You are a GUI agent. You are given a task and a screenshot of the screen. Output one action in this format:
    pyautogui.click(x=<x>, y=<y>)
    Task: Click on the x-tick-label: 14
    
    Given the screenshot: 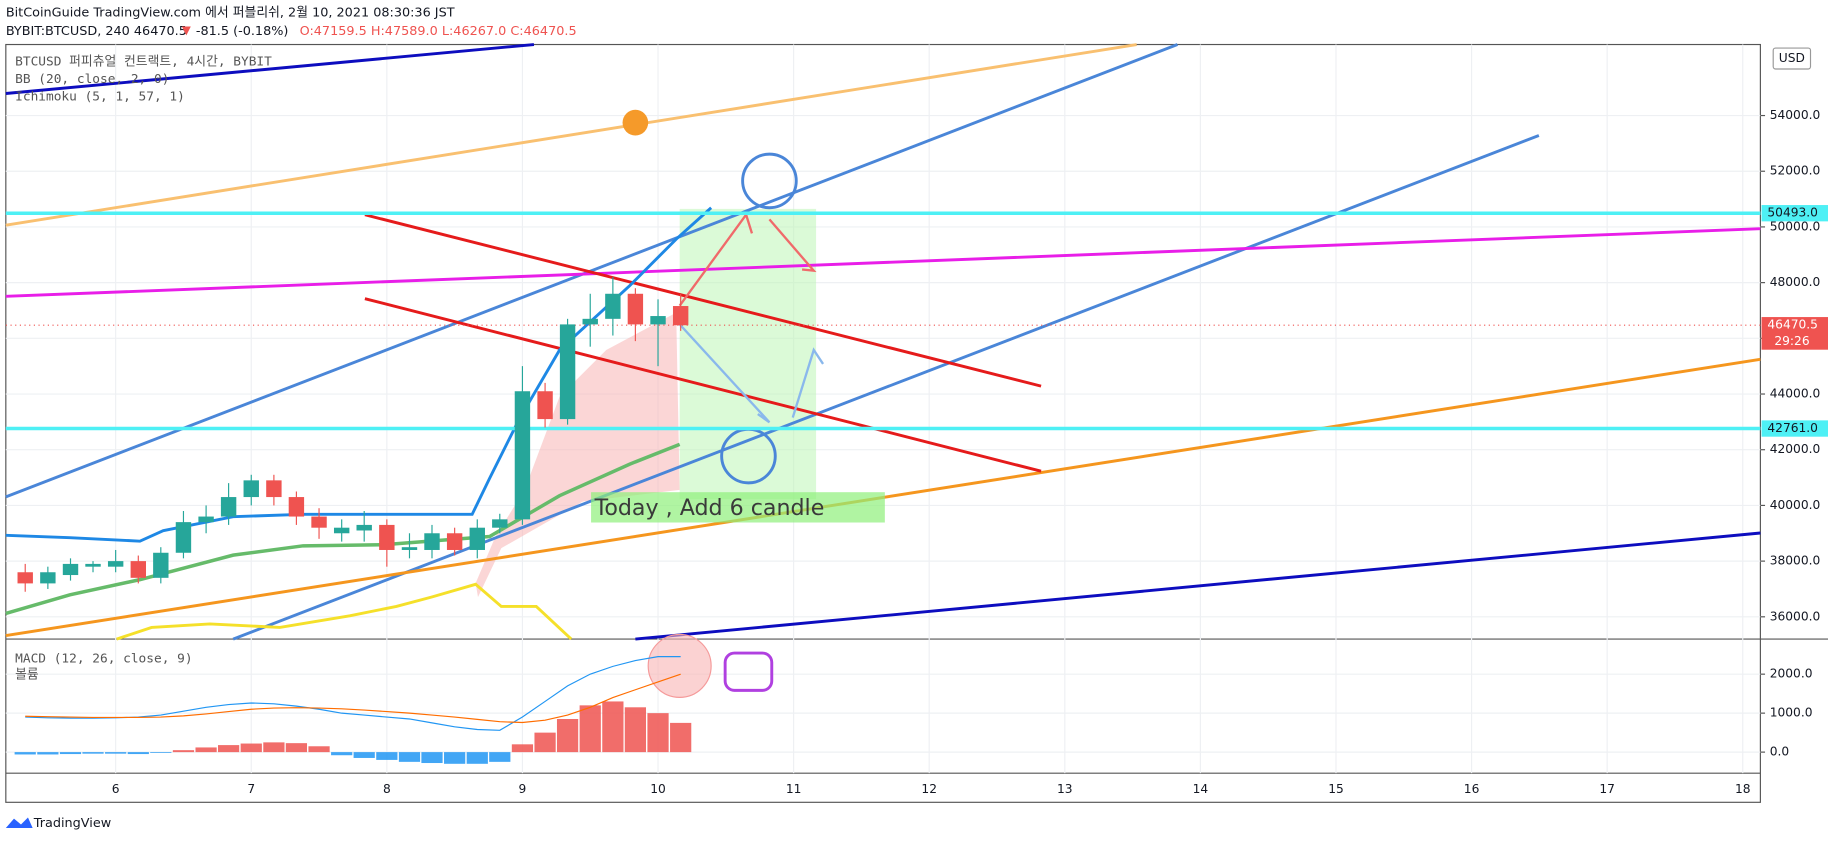 What is the action you would take?
    pyautogui.click(x=1201, y=789)
    